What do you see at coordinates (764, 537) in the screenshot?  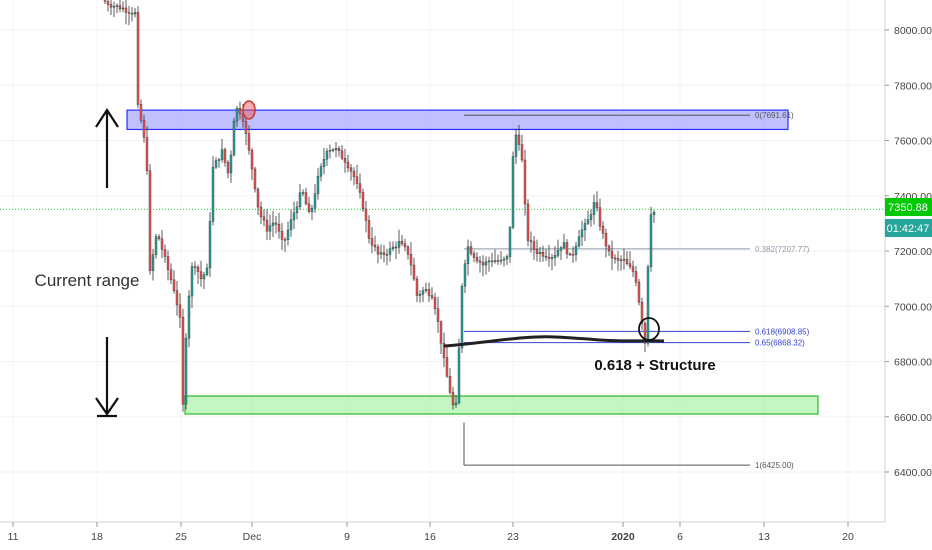 I see `x-tick-label: 13` at bounding box center [764, 537].